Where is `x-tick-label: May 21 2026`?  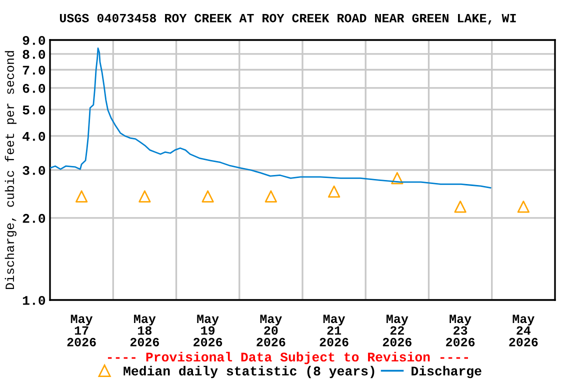 x-tick-label: May 21 2026 is located at coordinates (334, 330).